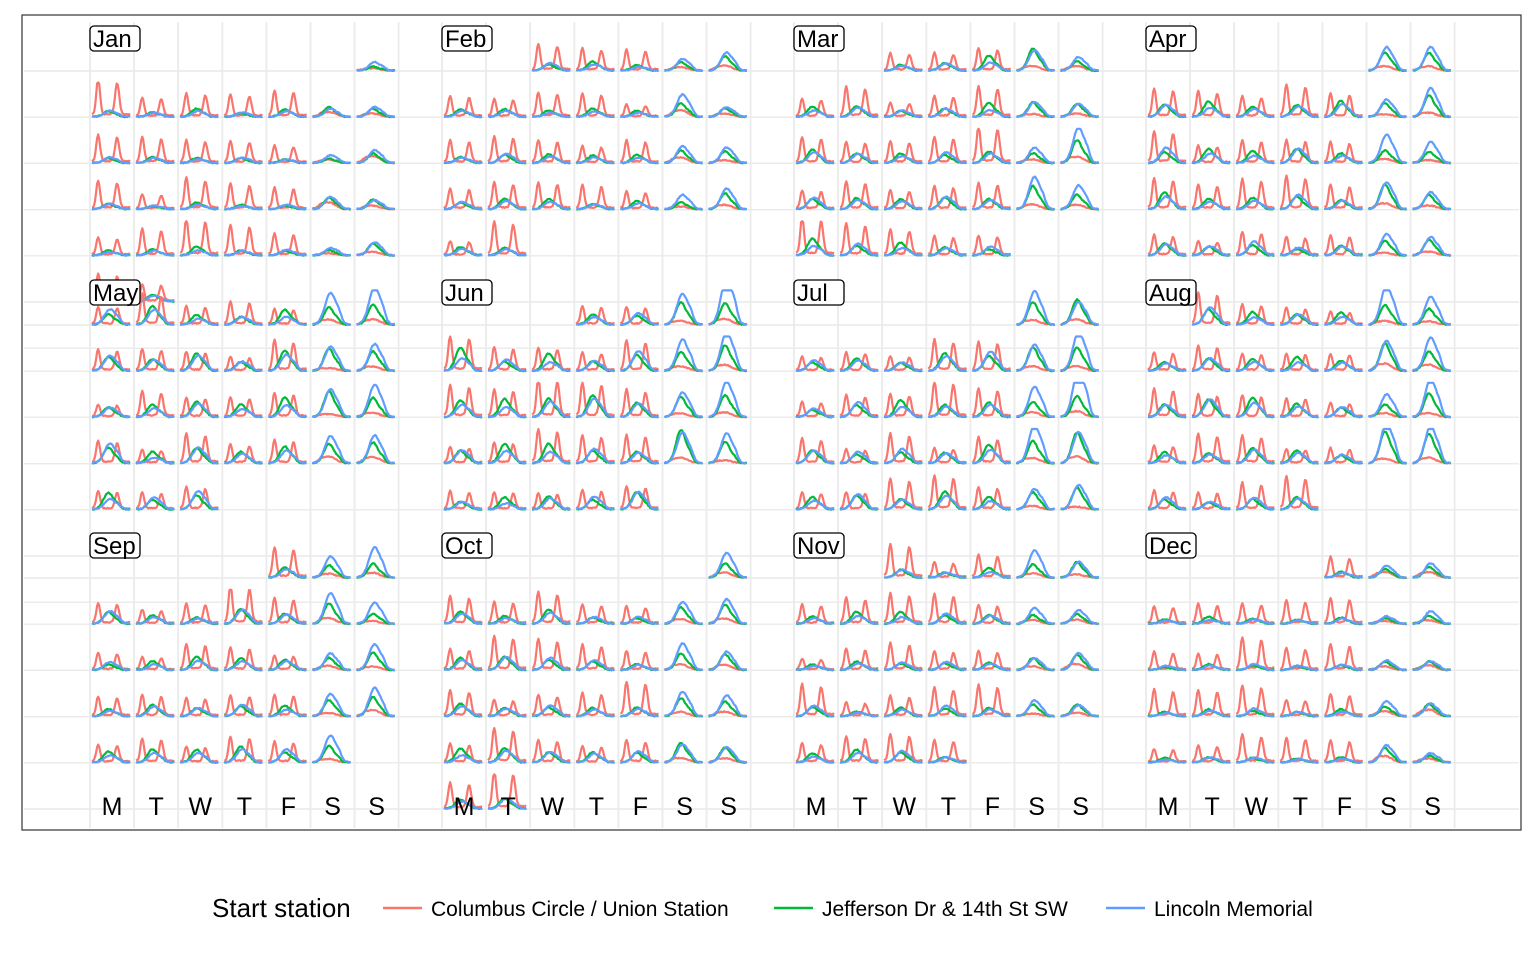  Describe the element at coordinates (945, 909) in the screenshot. I see `legend-label: Jefferson Dr & 14th St SW` at that location.